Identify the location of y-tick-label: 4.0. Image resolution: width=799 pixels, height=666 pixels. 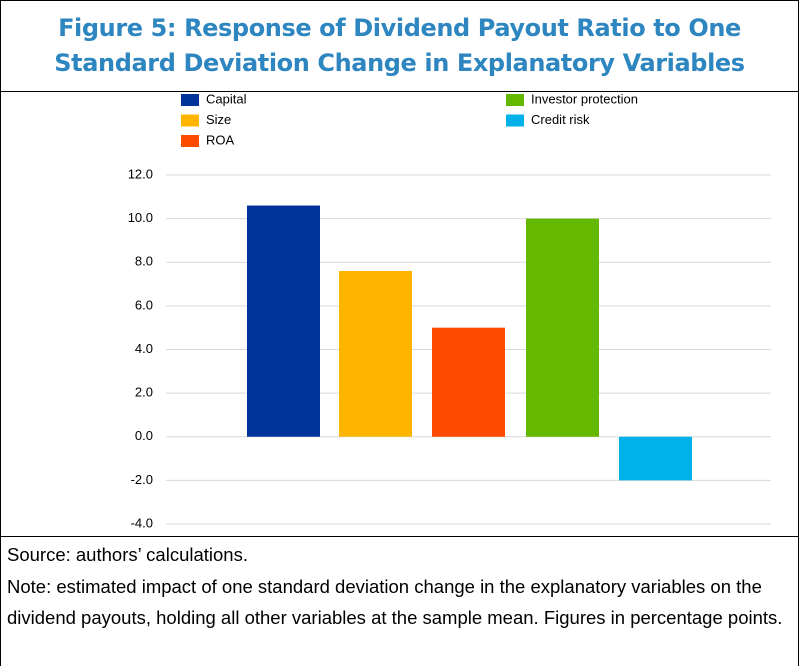
(144, 348).